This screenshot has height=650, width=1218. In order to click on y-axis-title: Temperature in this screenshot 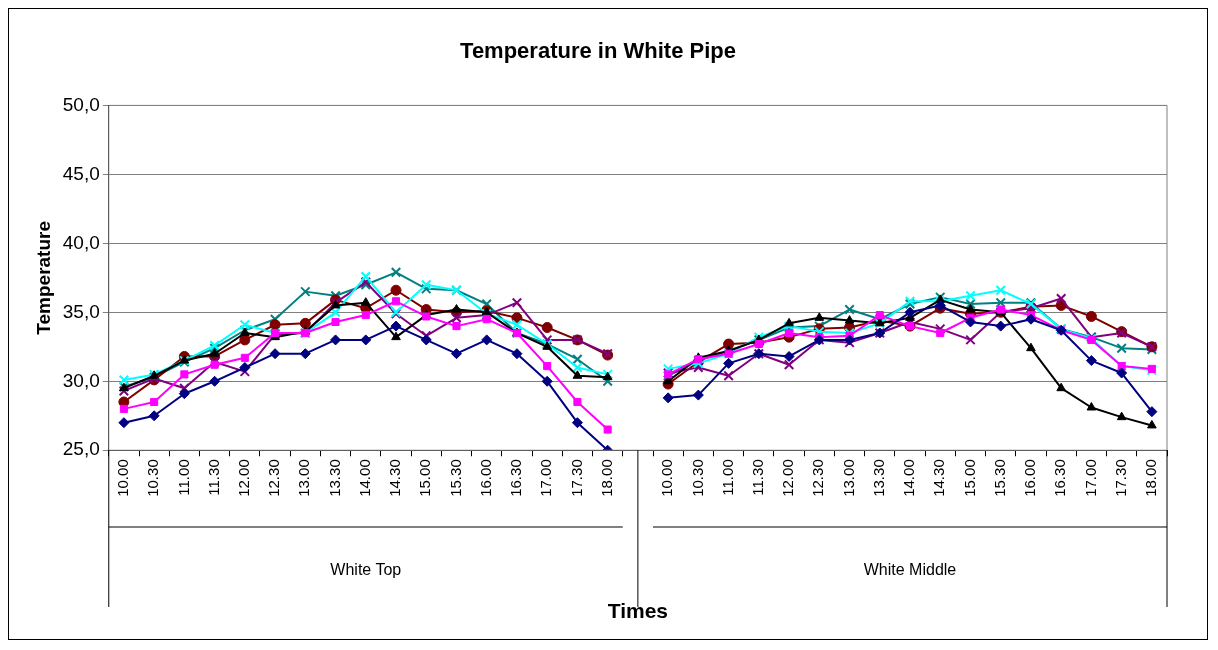, I will do `click(43, 277)`.